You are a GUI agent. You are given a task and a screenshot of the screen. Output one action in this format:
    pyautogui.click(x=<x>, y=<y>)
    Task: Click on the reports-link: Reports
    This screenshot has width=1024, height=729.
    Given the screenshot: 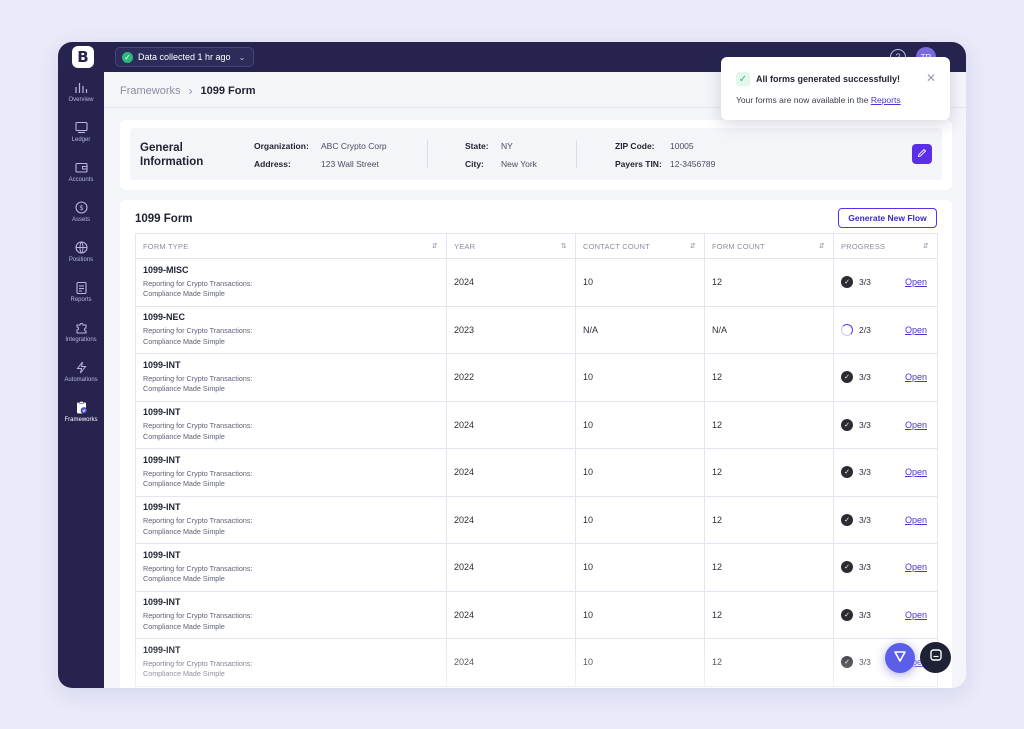 What is the action you would take?
    pyautogui.click(x=885, y=100)
    